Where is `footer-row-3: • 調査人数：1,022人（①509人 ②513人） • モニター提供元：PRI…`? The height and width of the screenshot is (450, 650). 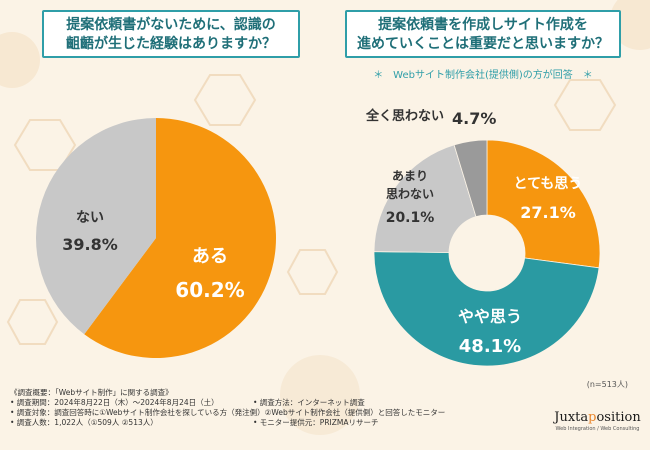
footer-row-3: • 調査人数：1,022人（①509人 ②513人） • モニター提供元：PRI… is located at coordinates (270, 423).